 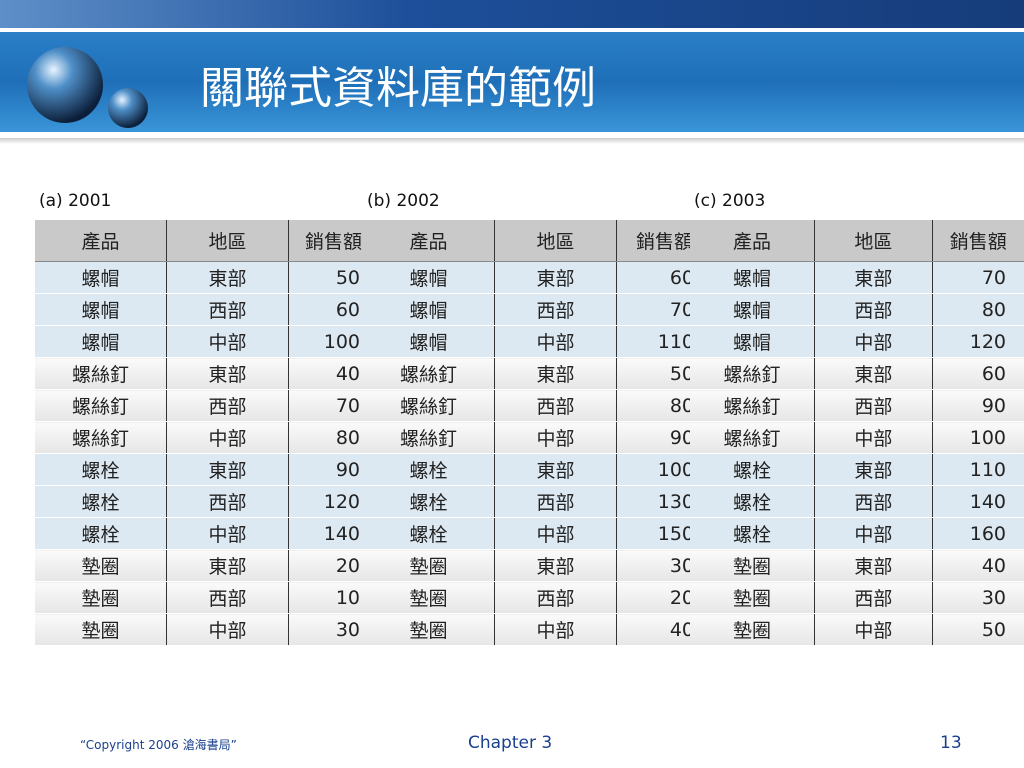 What do you see at coordinates (873, 241) in the screenshot?
I see `header-cell: 地區` at bounding box center [873, 241].